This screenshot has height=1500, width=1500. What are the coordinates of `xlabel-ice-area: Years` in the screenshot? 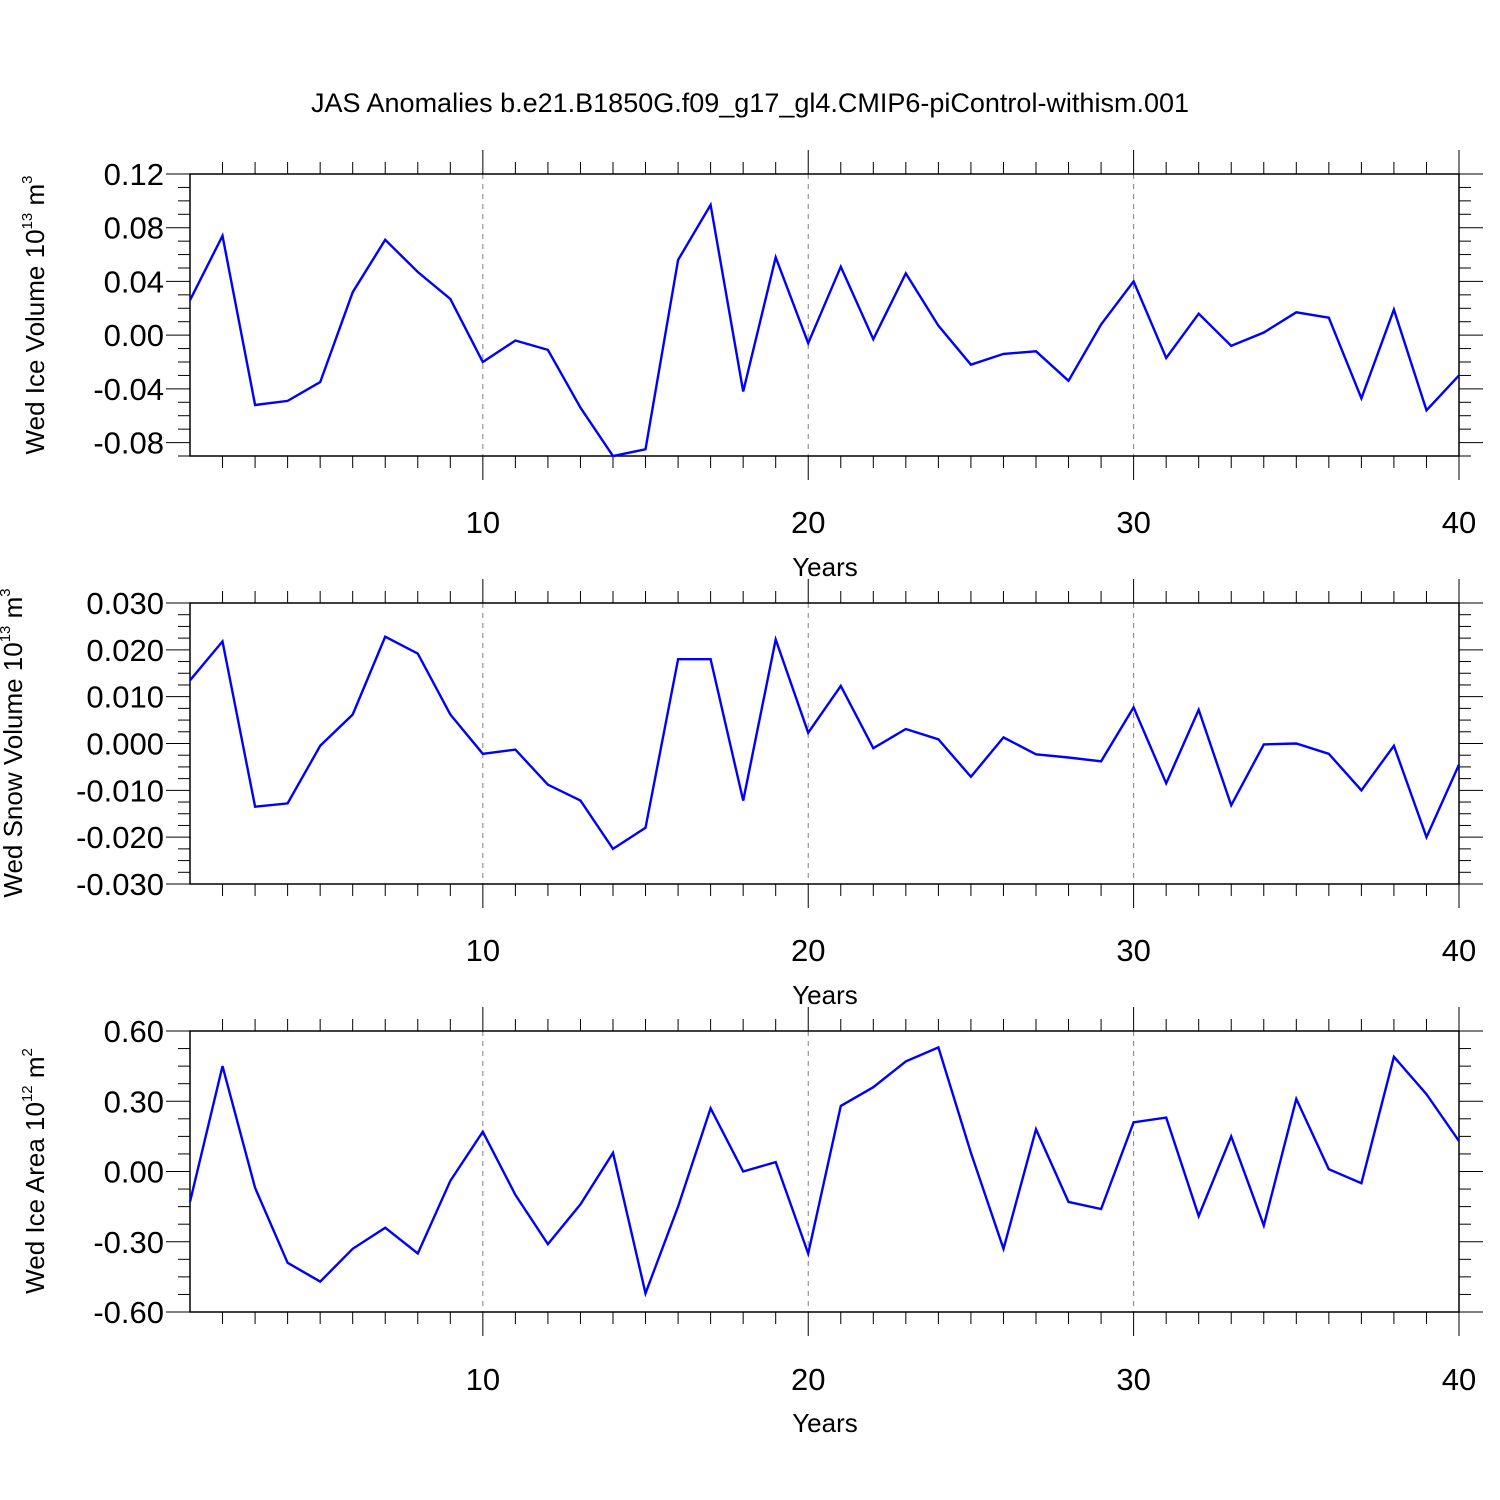 It's located at (825, 1423).